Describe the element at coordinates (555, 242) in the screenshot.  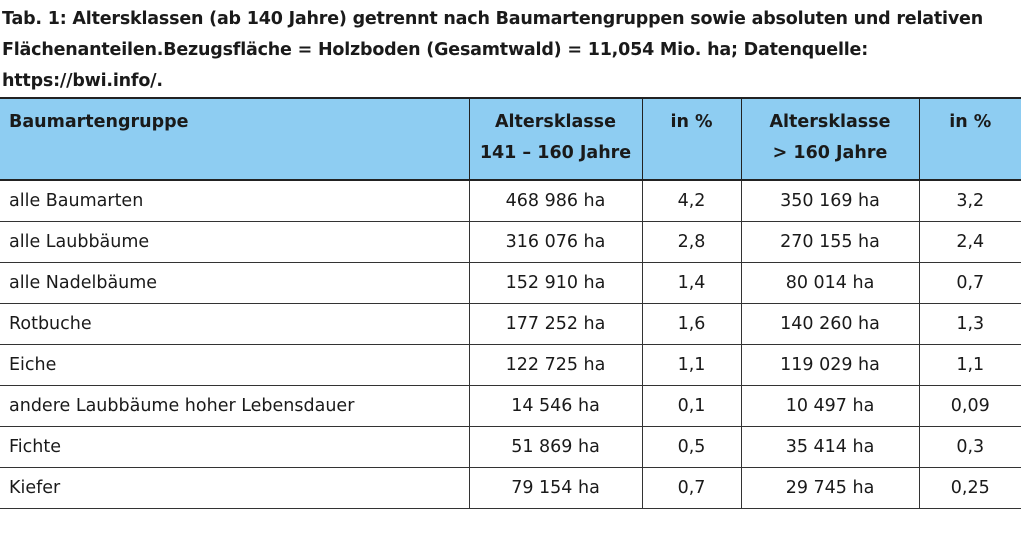
I see `cell-area-141-160: 316 076 ha` at that location.